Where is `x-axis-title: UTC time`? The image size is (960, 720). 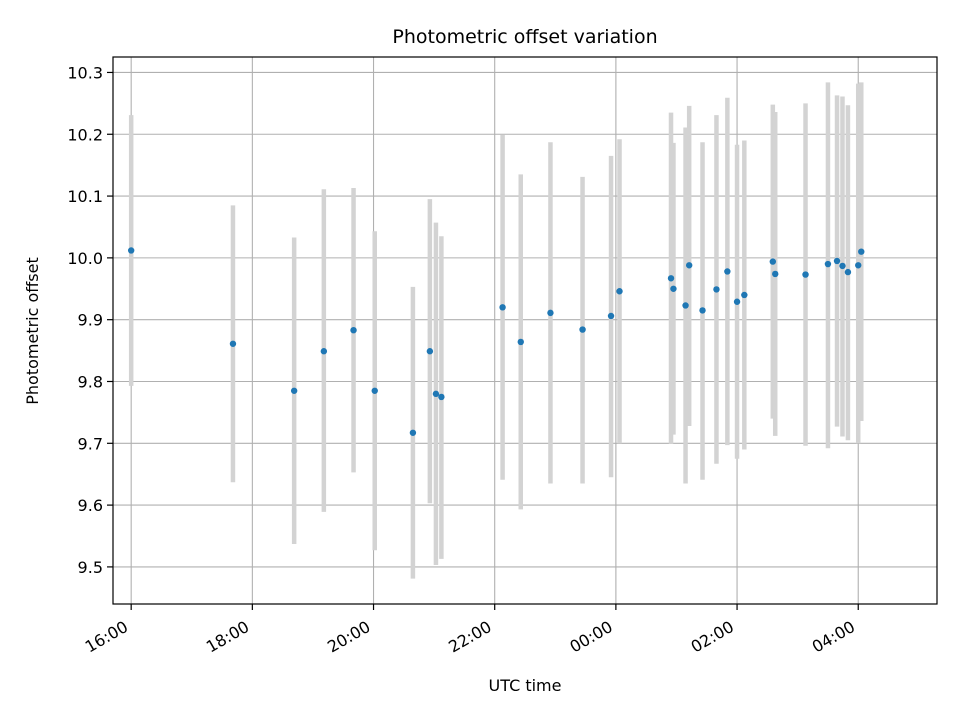 x-axis-title: UTC time is located at coordinates (525, 685).